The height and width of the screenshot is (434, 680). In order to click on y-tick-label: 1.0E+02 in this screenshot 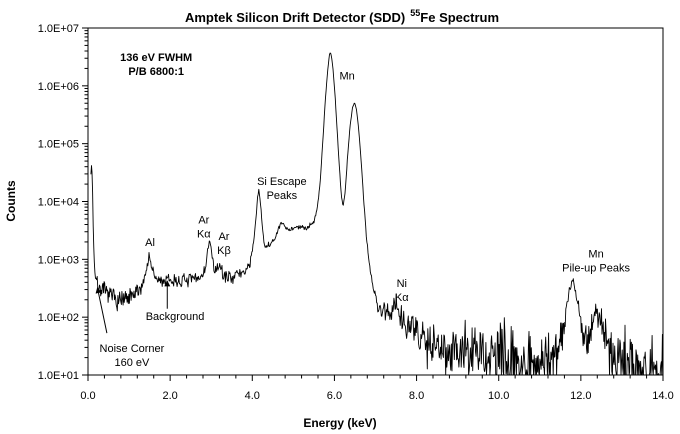, I will do `click(58, 318)`.